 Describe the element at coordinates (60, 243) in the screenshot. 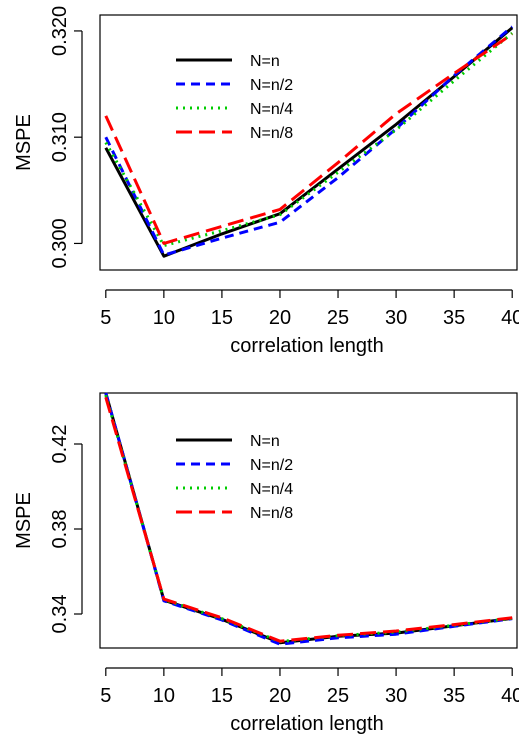

I see `y-tick-label: 0.300` at that location.